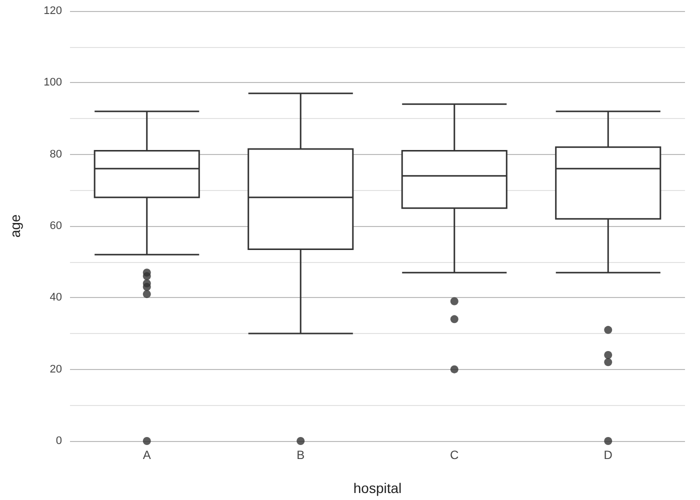  What do you see at coordinates (56, 369) in the screenshot?
I see `y-tick-label: 20` at bounding box center [56, 369].